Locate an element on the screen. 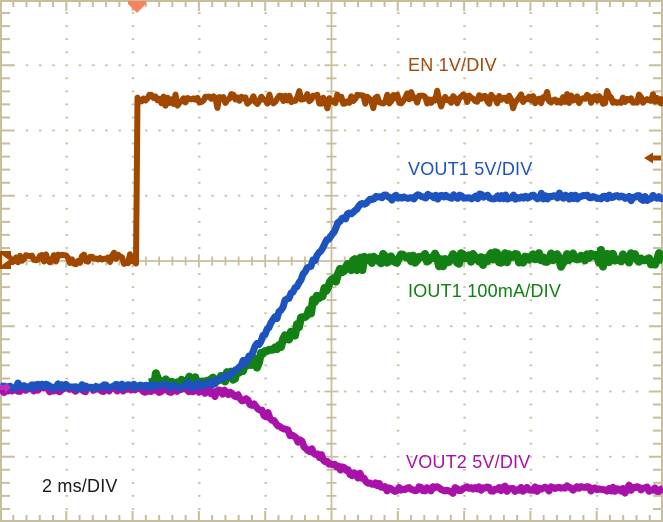 The width and height of the screenshot is (663, 522). vout1-trace-label: VOUT1 5V/DIV is located at coordinates (470, 169).